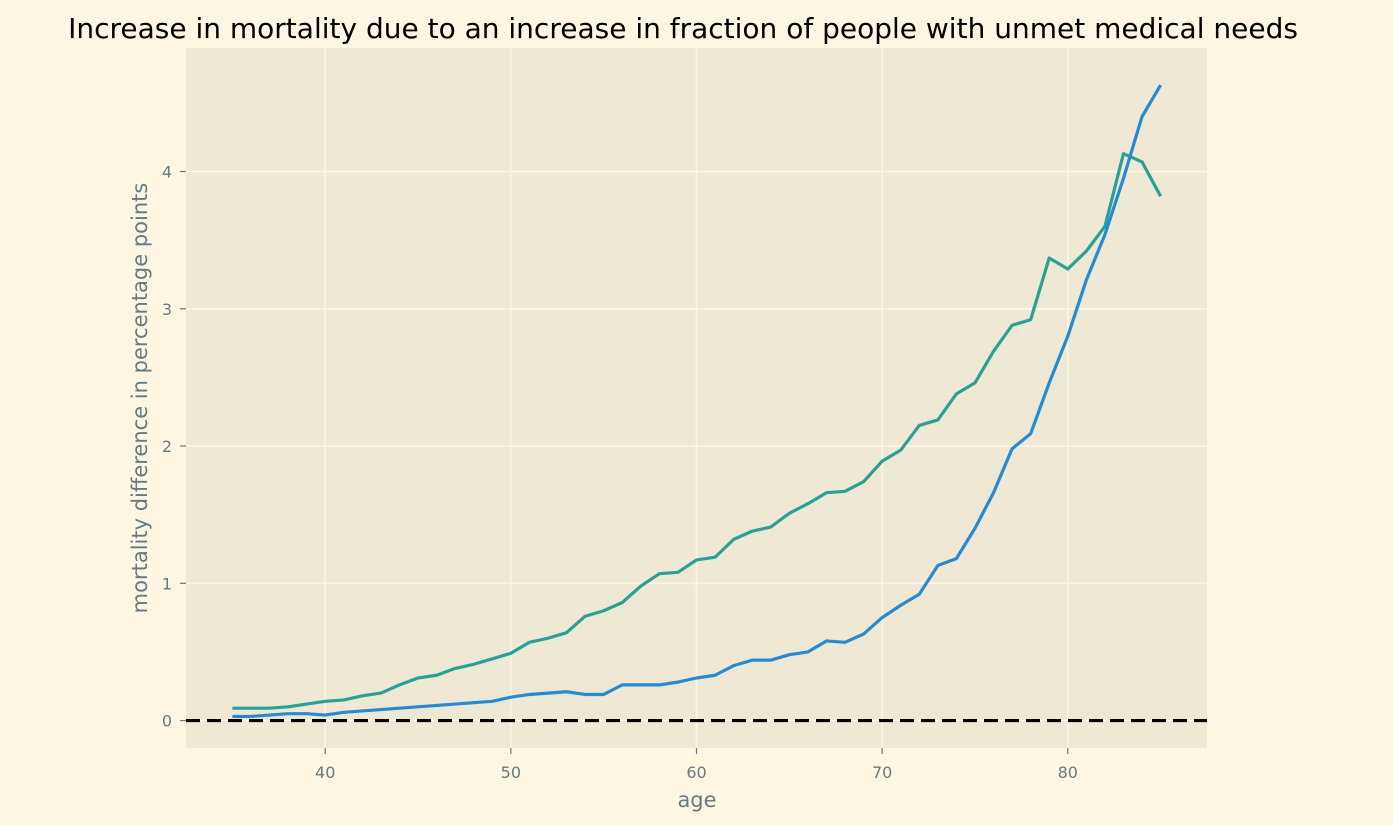 The height and width of the screenshot is (825, 1393). I want to click on x-tick-label: 50, so click(511, 772).